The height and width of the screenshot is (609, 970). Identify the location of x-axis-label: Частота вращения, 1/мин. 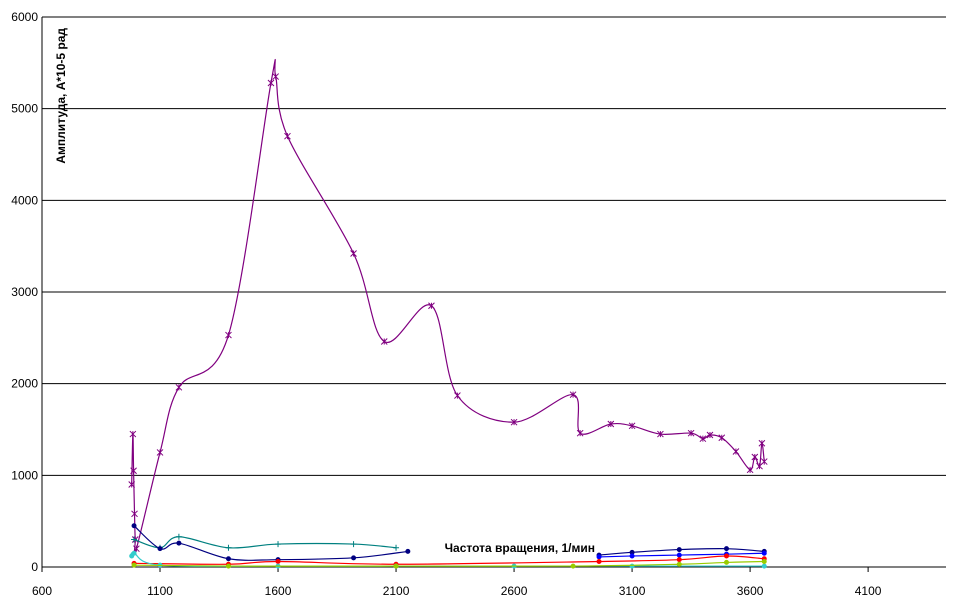
(520, 548).